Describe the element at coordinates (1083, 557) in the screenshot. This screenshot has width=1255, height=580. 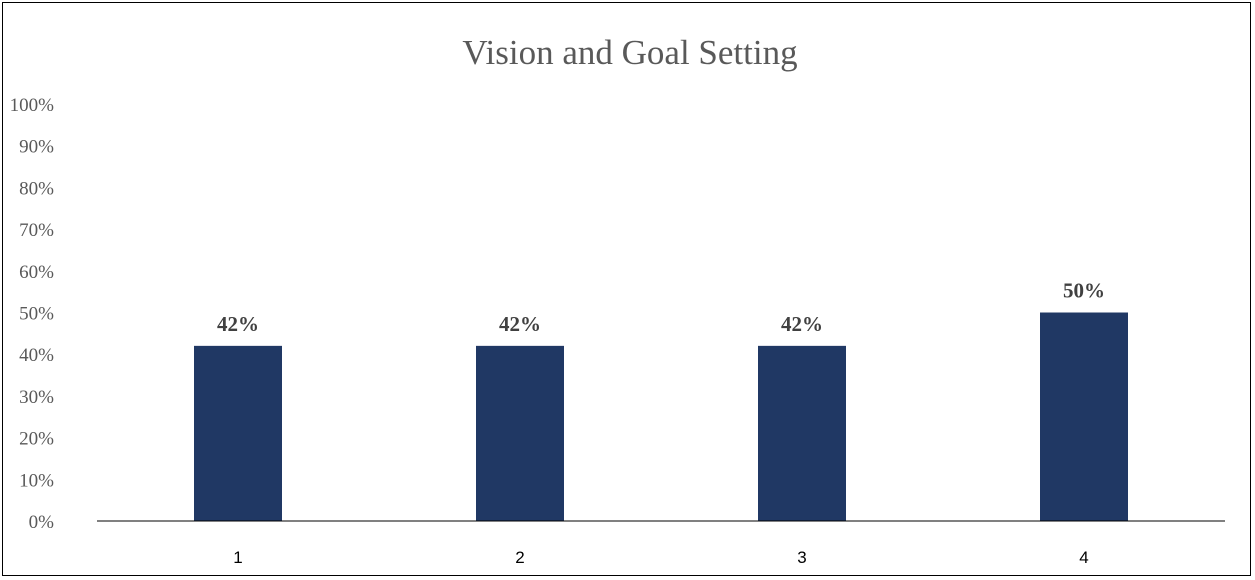
I see `x-tick-label-4: 4` at that location.